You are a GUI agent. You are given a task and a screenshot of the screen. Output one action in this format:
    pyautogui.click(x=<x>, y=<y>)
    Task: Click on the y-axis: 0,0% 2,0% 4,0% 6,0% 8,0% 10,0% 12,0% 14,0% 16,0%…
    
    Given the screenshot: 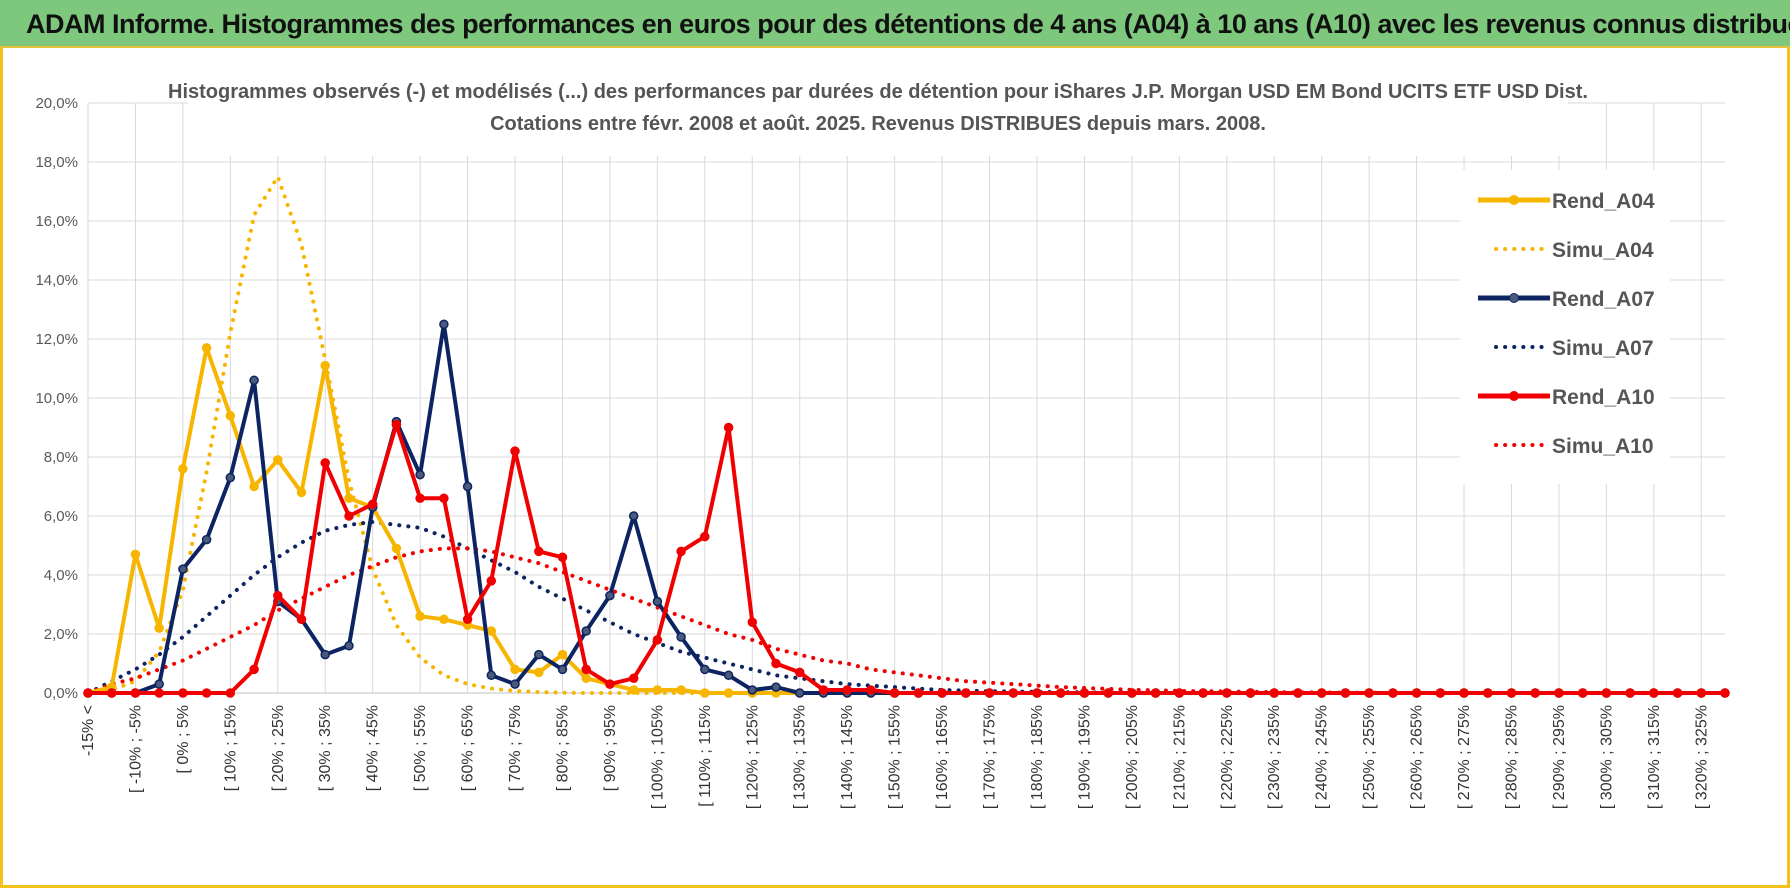 What is the action you would take?
    pyautogui.click(x=56, y=398)
    